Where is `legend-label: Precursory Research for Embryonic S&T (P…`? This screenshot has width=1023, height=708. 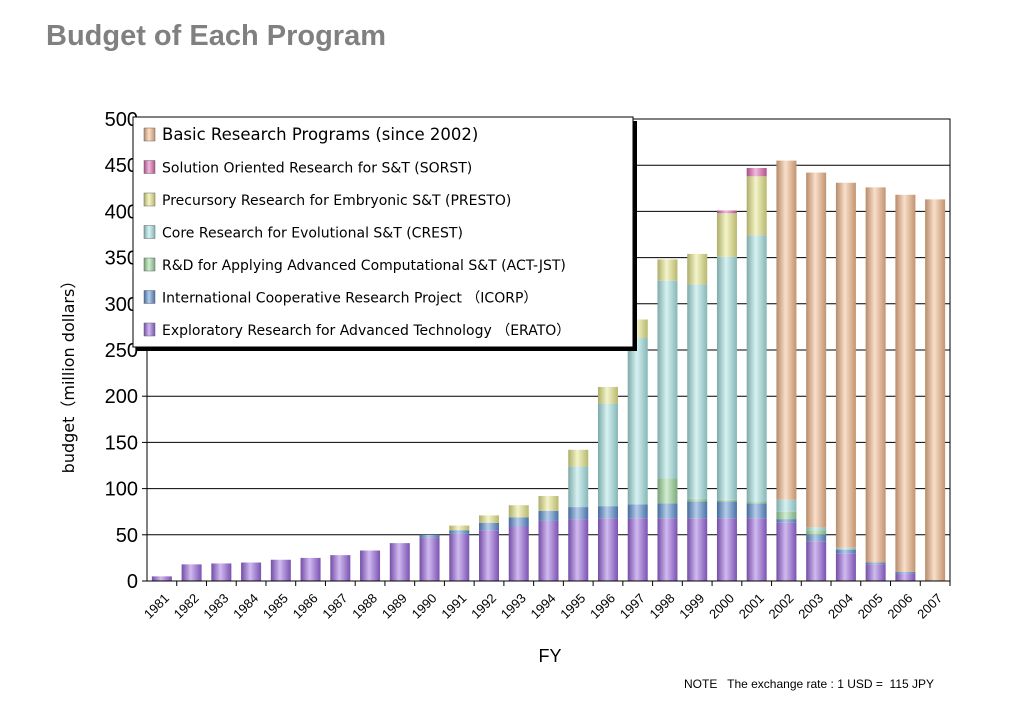 legend-label: Precursory Research for Embryonic S&T (P… is located at coordinates (336, 201).